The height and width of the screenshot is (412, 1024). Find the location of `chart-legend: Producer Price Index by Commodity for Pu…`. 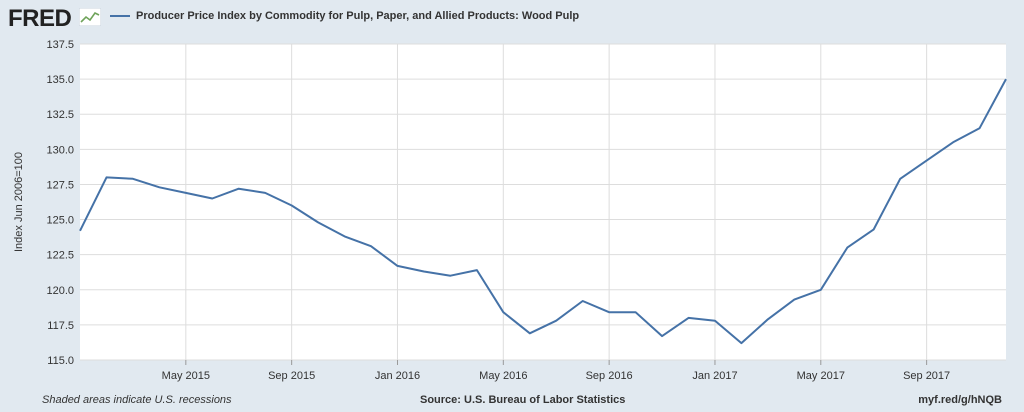

chart-legend: Producer Price Index by Commodity for Pu… is located at coordinates (344, 16).